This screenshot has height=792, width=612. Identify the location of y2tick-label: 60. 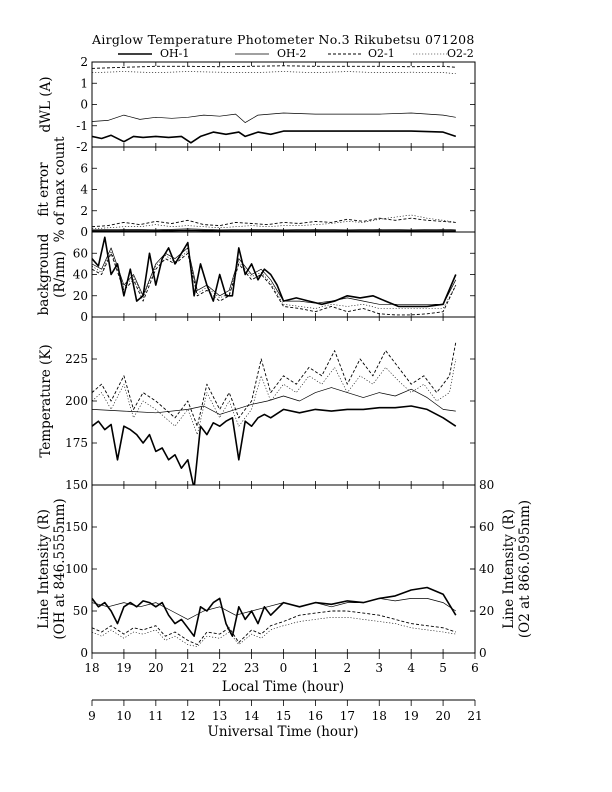
(486, 527).